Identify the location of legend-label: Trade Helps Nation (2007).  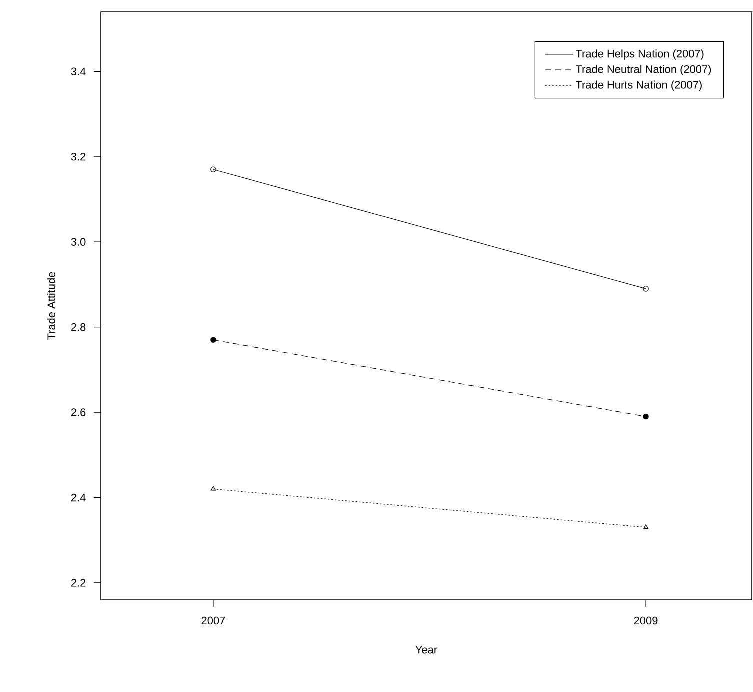
(640, 55).